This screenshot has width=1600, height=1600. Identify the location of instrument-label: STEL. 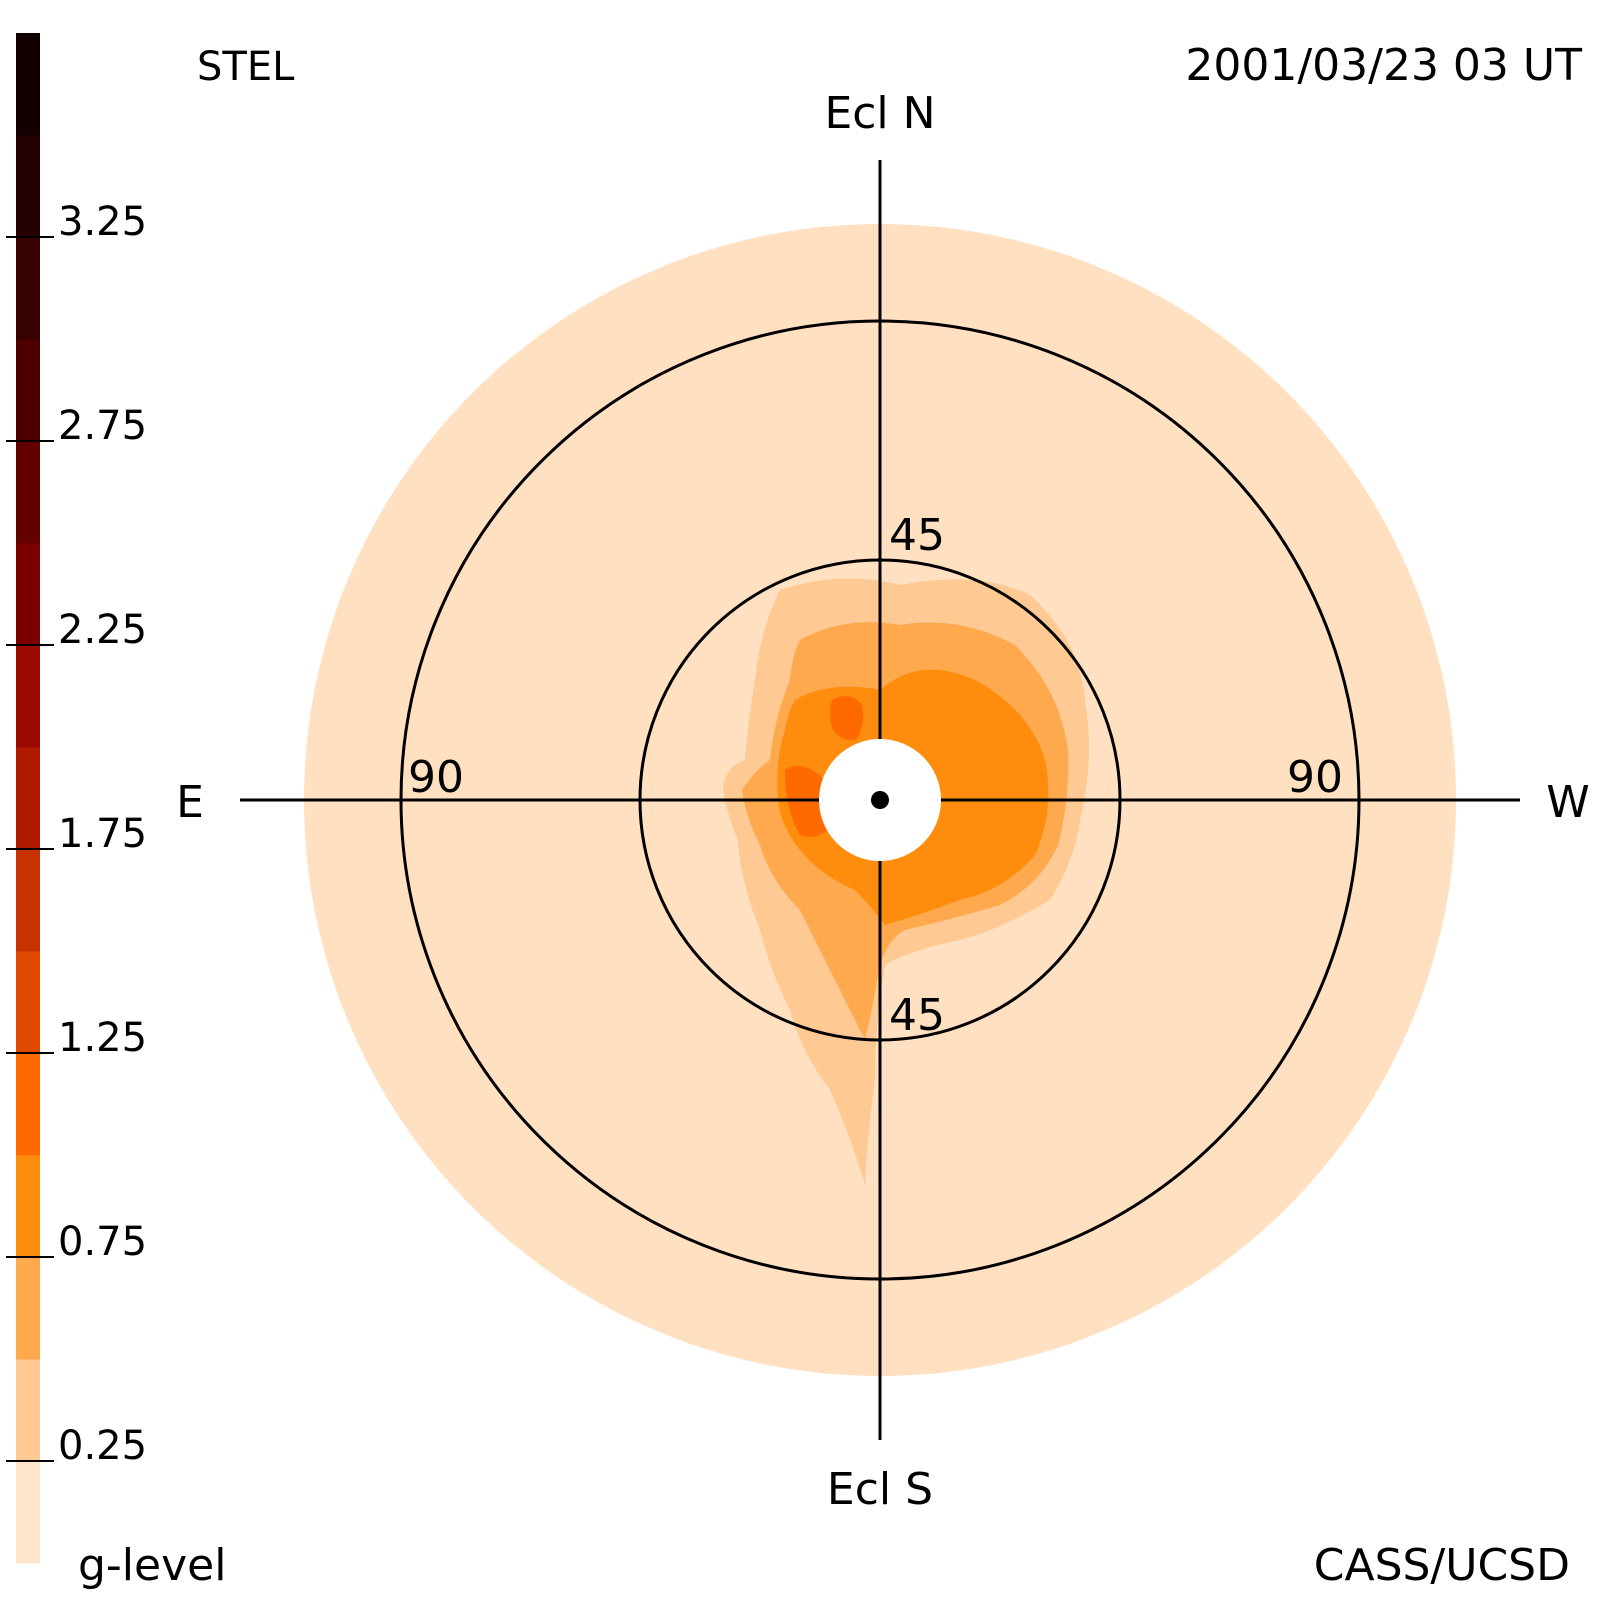
(246, 67).